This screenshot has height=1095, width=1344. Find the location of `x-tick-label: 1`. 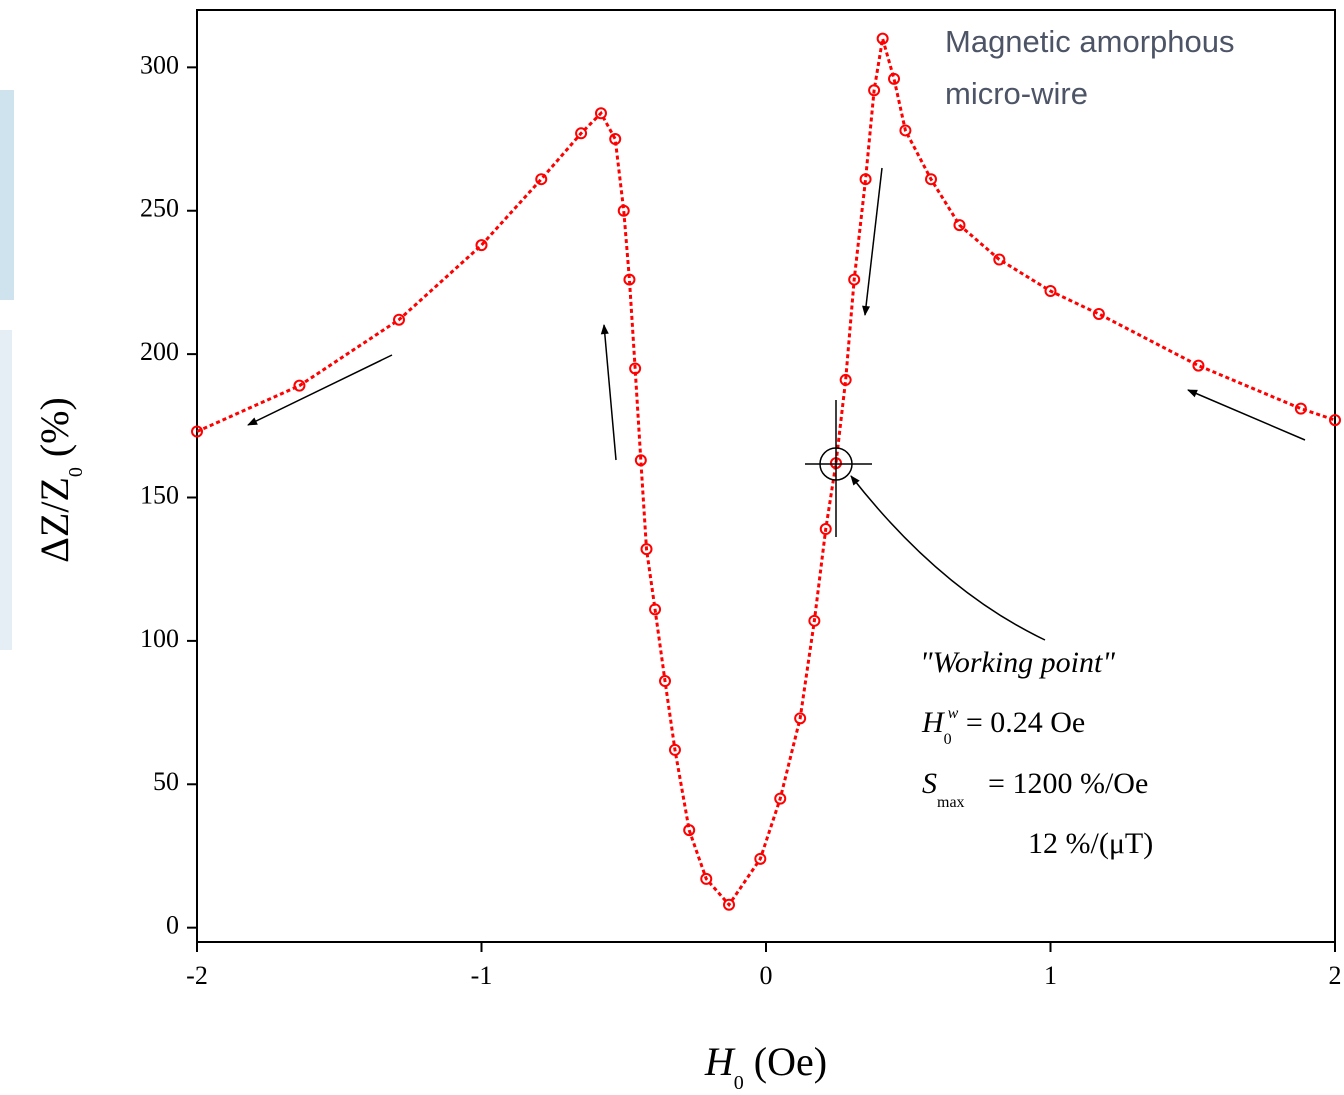

x-tick-label: 1 is located at coordinates (1050, 975).